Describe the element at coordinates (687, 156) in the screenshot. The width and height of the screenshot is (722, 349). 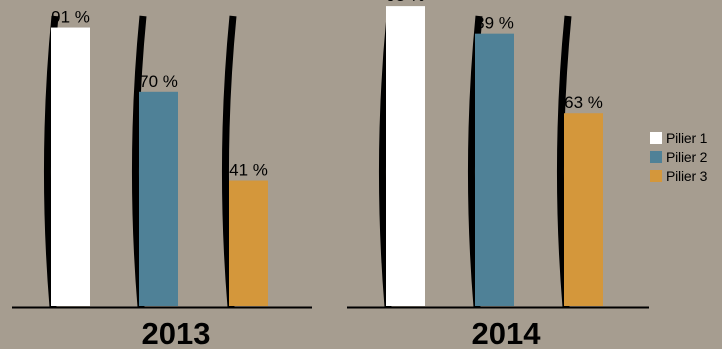
I see `legend-label-pilier-2: Pilier 2` at that location.